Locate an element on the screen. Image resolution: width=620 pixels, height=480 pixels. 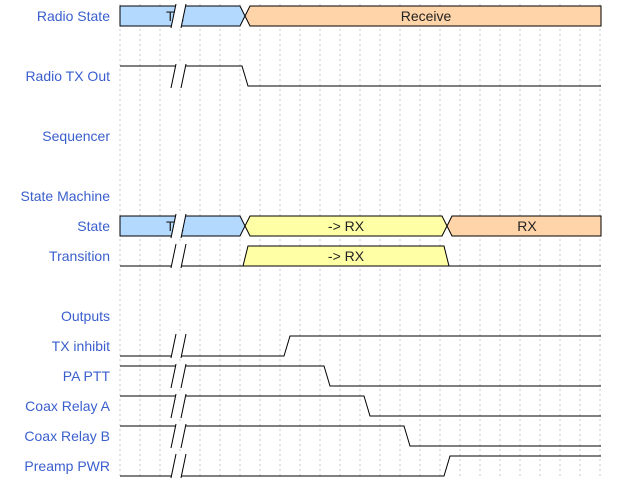
radio-state-receive-segment is located at coordinates (423, 16).